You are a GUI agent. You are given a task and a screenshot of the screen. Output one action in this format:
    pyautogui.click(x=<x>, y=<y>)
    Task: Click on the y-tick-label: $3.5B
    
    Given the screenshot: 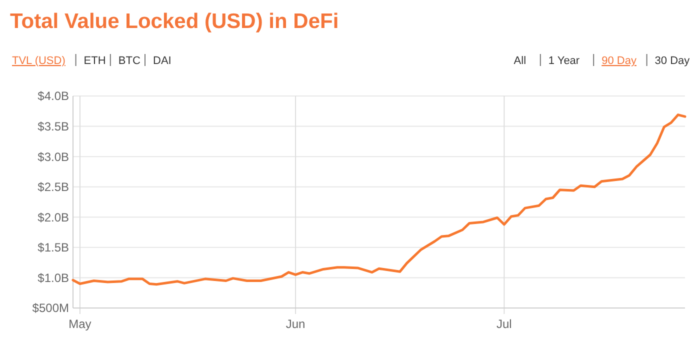 What is the action you would take?
    pyautogui.click(x=53, y=126)
    